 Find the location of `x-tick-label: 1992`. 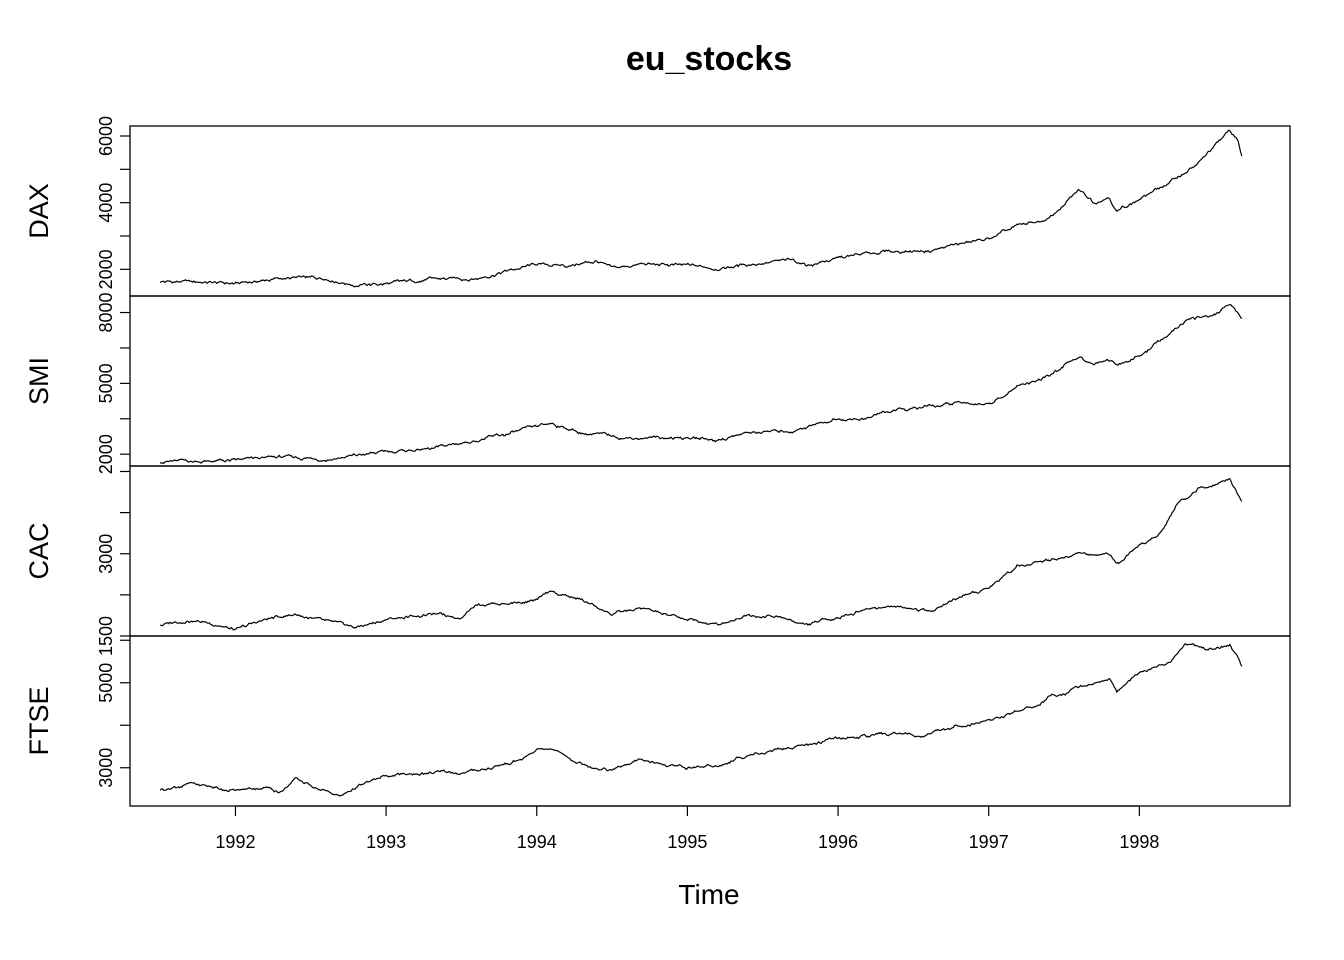

x-tick-label: 1992 is located at coordinates (235, 842).